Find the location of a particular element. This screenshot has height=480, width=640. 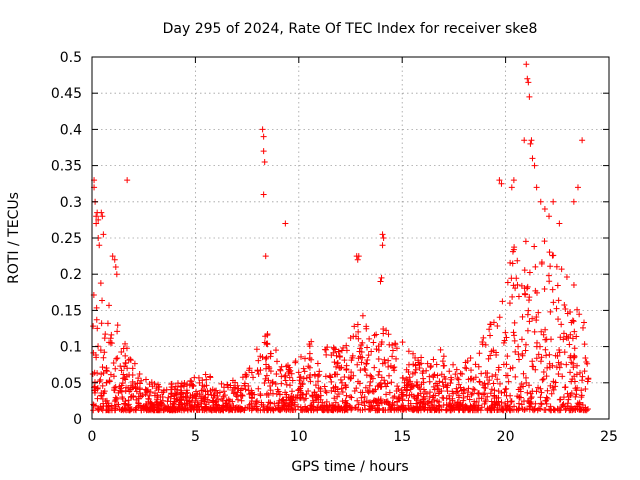

y-tick-label: 0.3 is located at coordinates (71, 203).